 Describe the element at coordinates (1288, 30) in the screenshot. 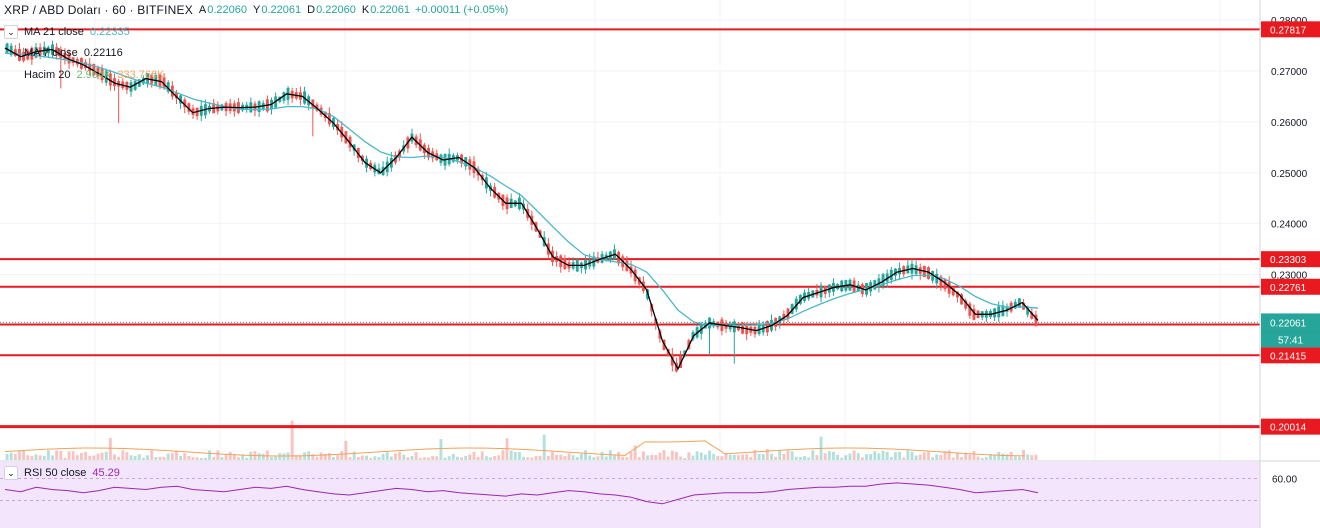

I see `level-price-label: 0.27817` at that location.